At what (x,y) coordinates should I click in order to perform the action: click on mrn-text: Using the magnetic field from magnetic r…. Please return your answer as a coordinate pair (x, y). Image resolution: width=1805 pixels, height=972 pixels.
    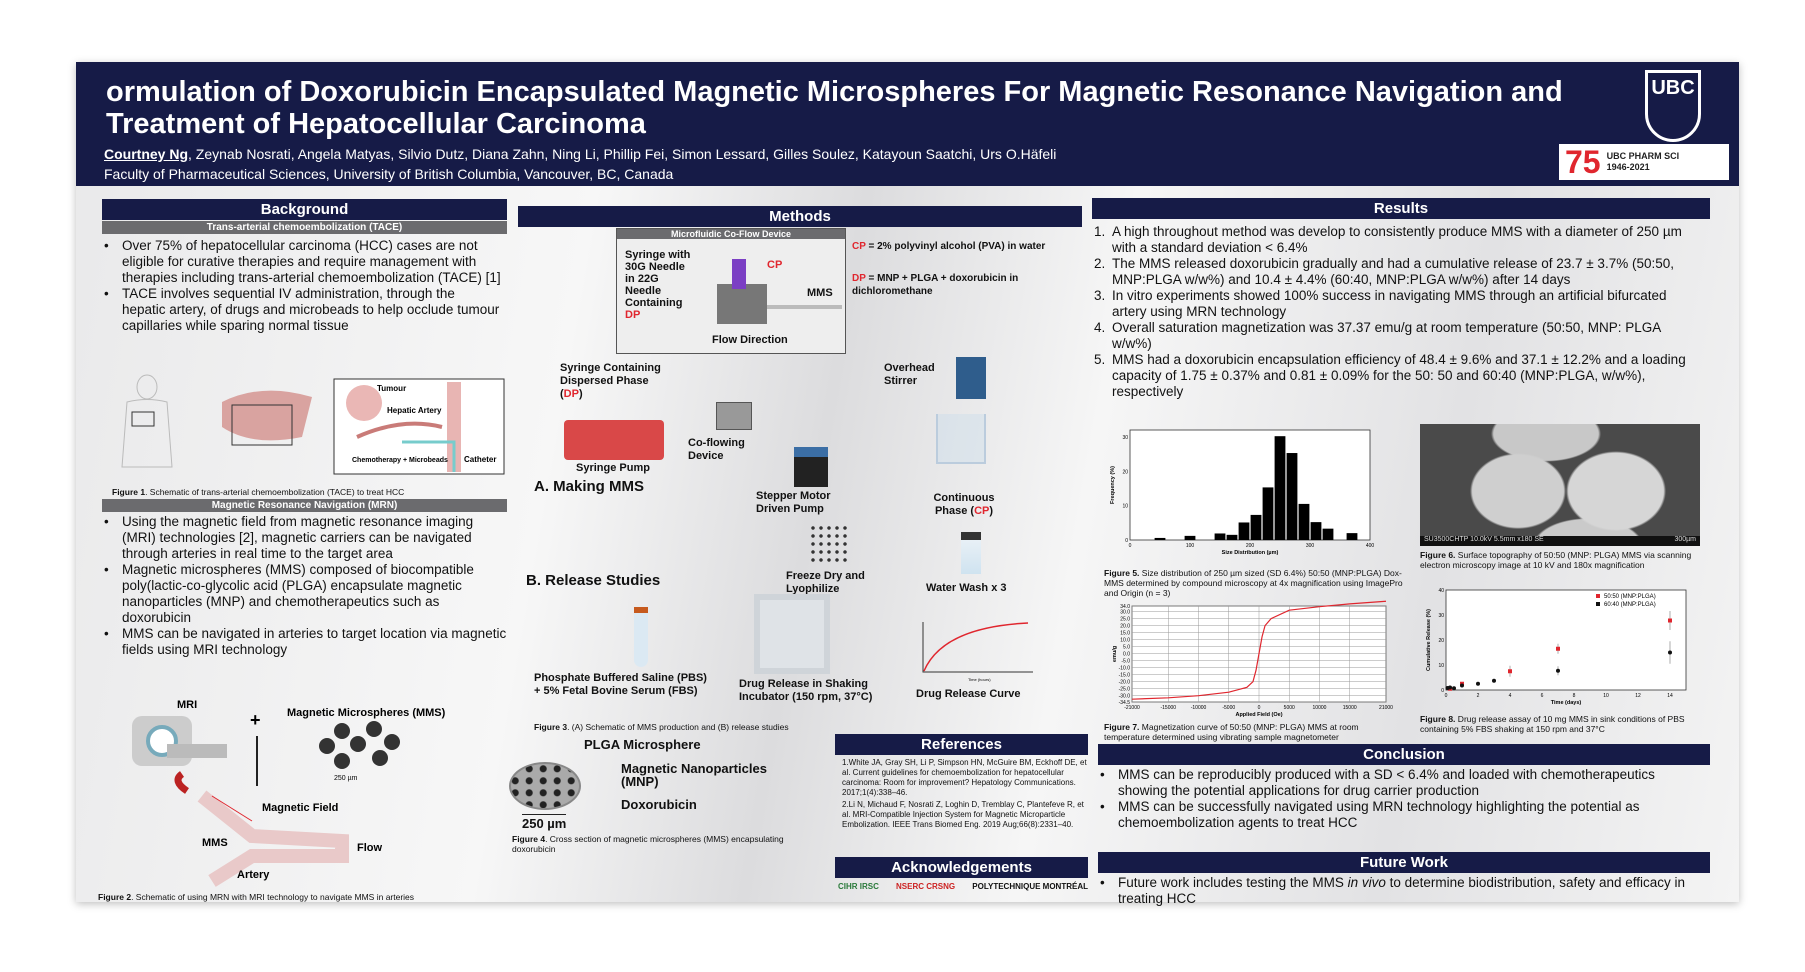
    Looking at the image, I should click on (304, 586).